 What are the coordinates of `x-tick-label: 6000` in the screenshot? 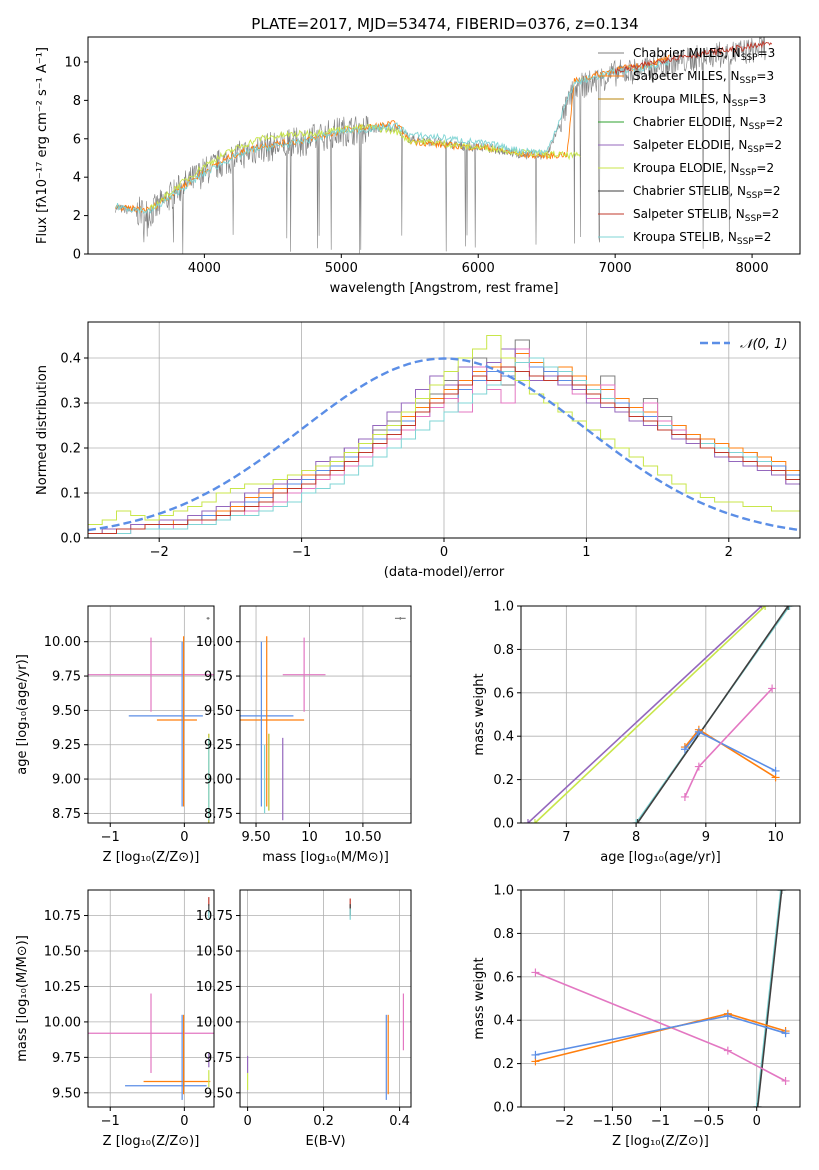 It's located at (478, 268).